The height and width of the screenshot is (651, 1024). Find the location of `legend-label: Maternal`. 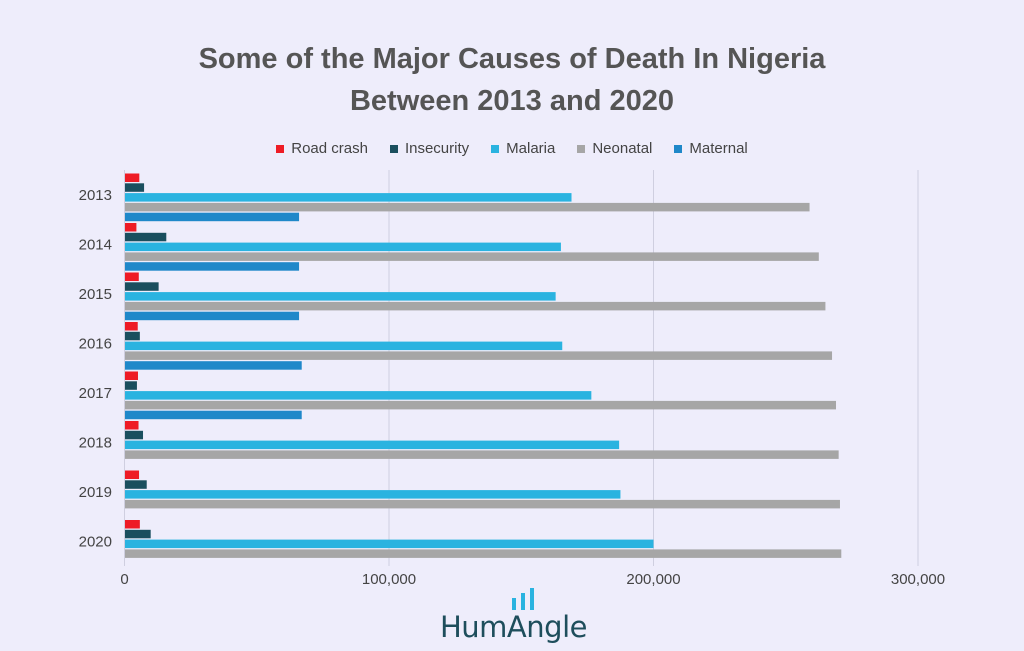

legend-label: Maternal is located at coordinates (718, 148).